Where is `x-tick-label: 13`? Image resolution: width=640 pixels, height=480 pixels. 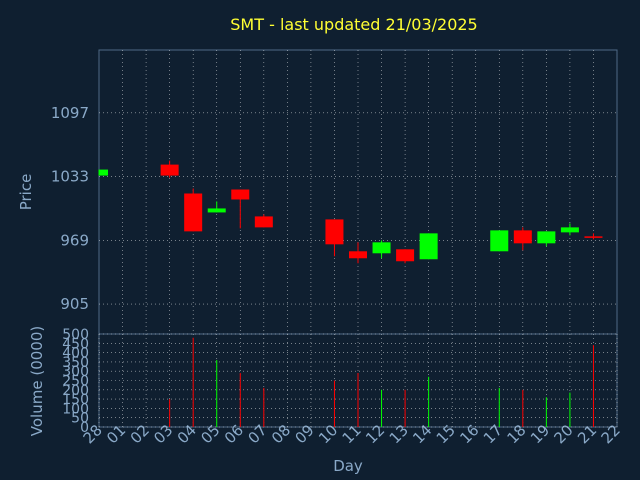
x-tick-label: 13 is located at coordinates (399, 434).